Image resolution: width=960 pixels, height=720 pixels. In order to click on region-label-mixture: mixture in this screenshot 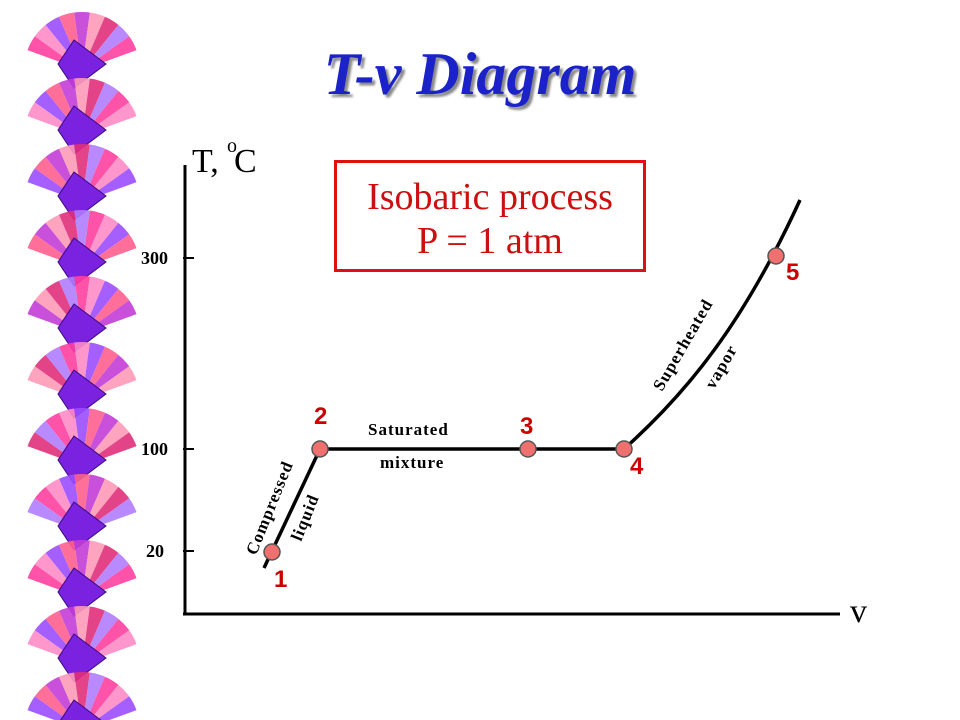, I will do `click(412, 462)`.